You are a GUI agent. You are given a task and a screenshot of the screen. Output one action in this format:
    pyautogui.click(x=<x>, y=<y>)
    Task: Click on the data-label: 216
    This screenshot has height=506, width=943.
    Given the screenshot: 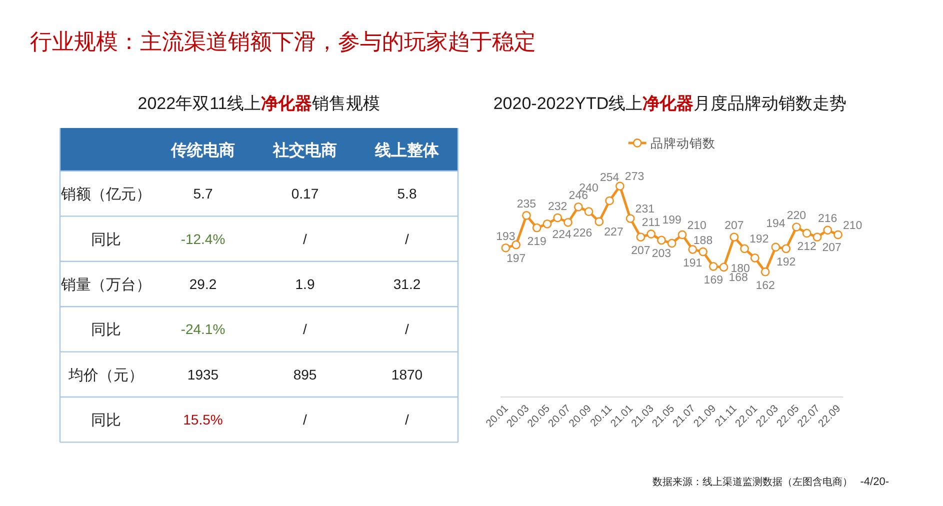 What is the action you would take?
    pyautogui.click(x=828, y=219)
    